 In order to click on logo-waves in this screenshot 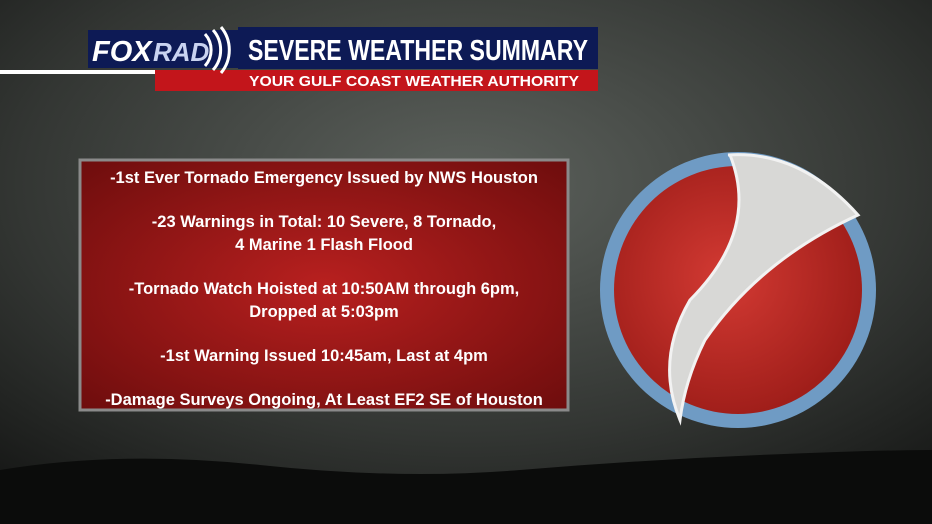, I will do `click(217, 50)`.